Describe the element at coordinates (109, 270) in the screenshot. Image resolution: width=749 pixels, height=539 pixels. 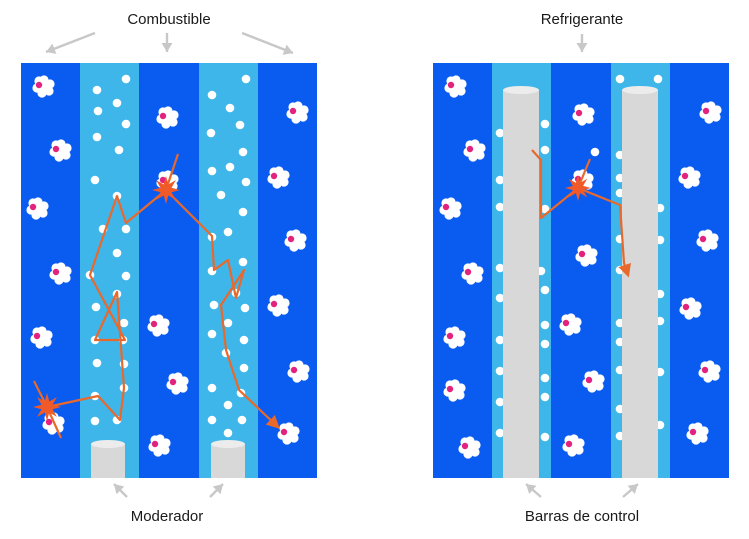
I see `moderator-channel` at that location.